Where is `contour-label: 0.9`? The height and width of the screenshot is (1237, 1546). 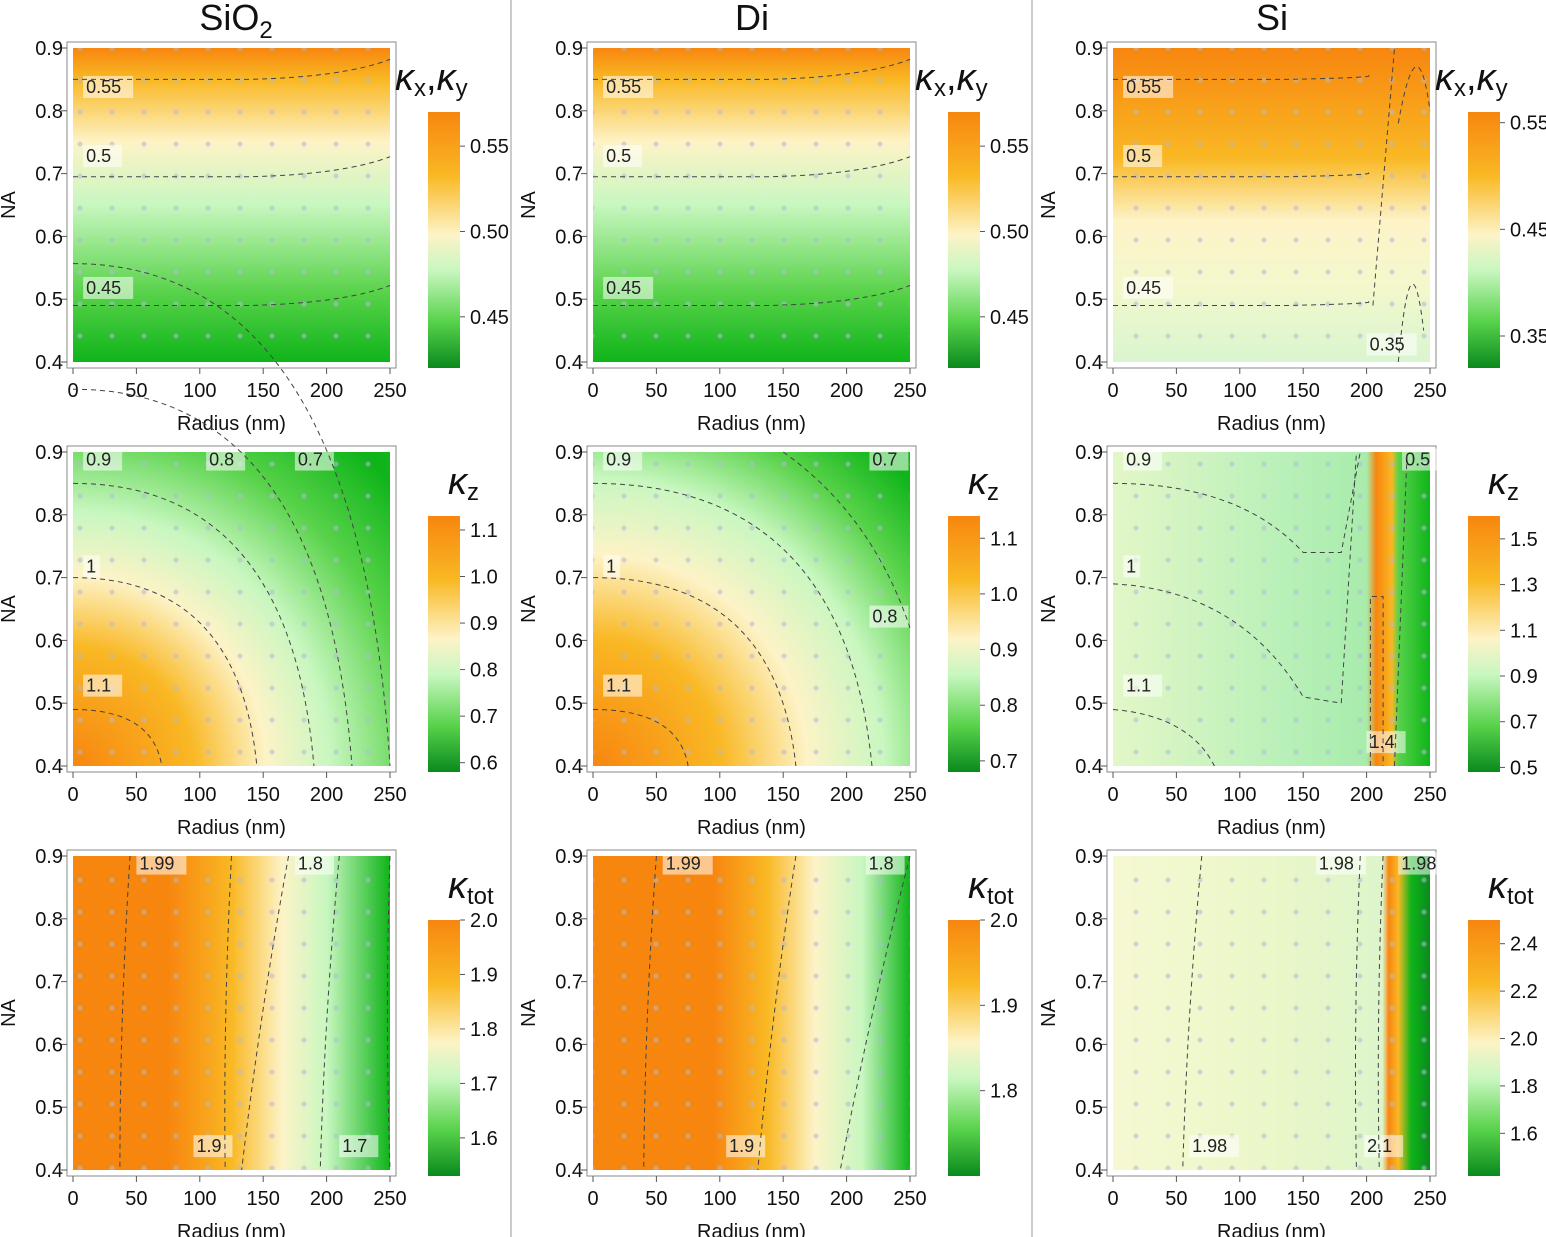 contour-label: 0.9 is located at coordinates (618, 460).